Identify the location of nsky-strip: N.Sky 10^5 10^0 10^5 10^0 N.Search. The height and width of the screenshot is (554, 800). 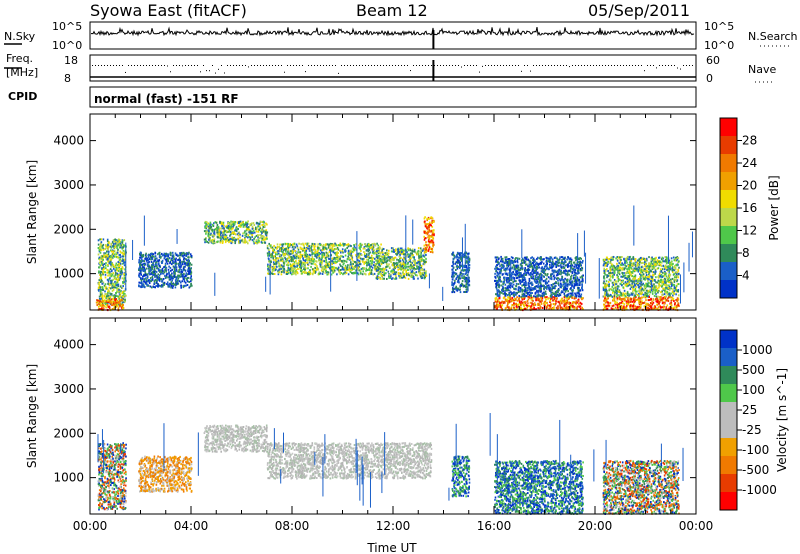
(401, 36).